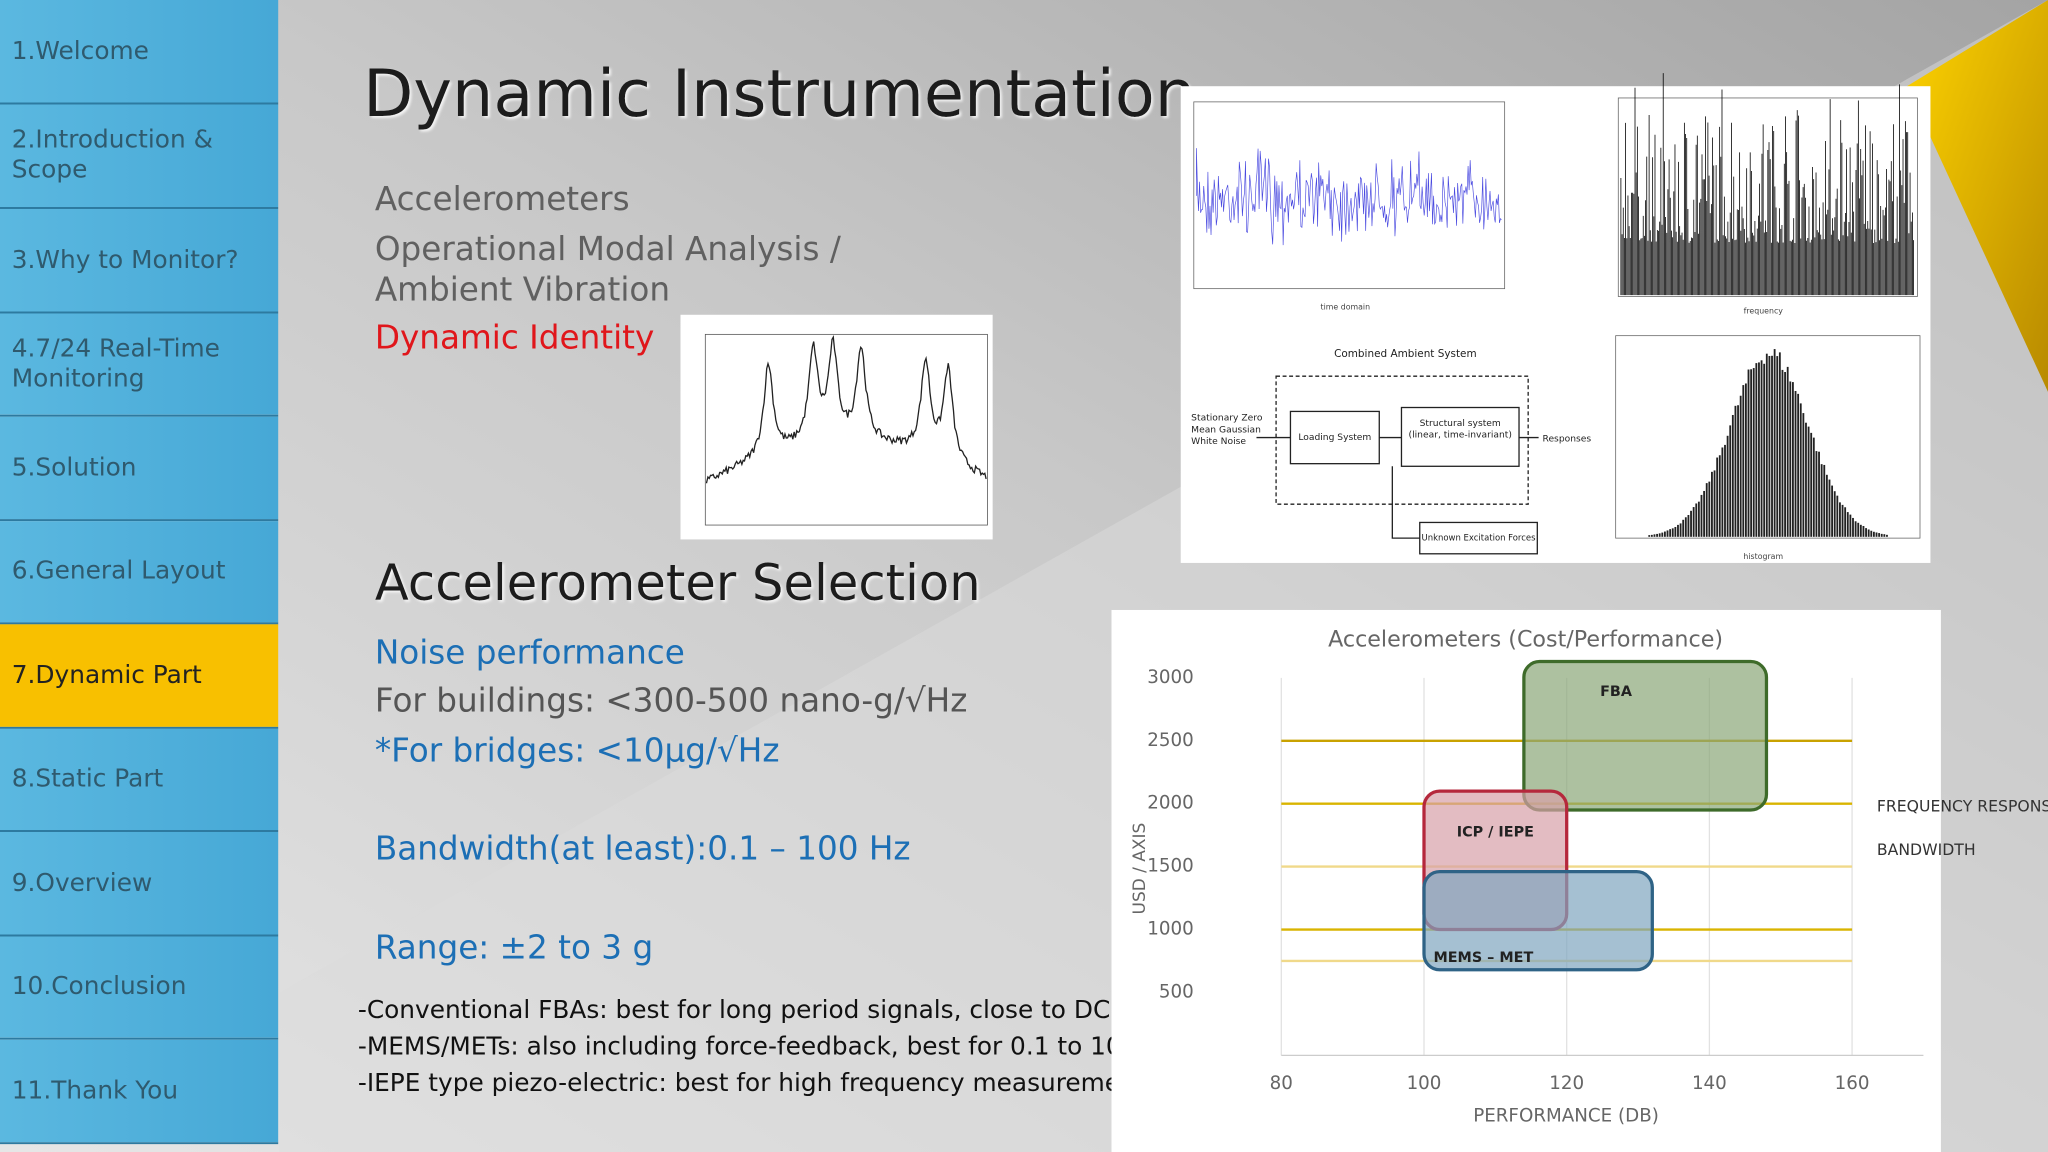 The width and height of the screenshot is (2048, 1152). I want to click on block, so click(1478, 538).